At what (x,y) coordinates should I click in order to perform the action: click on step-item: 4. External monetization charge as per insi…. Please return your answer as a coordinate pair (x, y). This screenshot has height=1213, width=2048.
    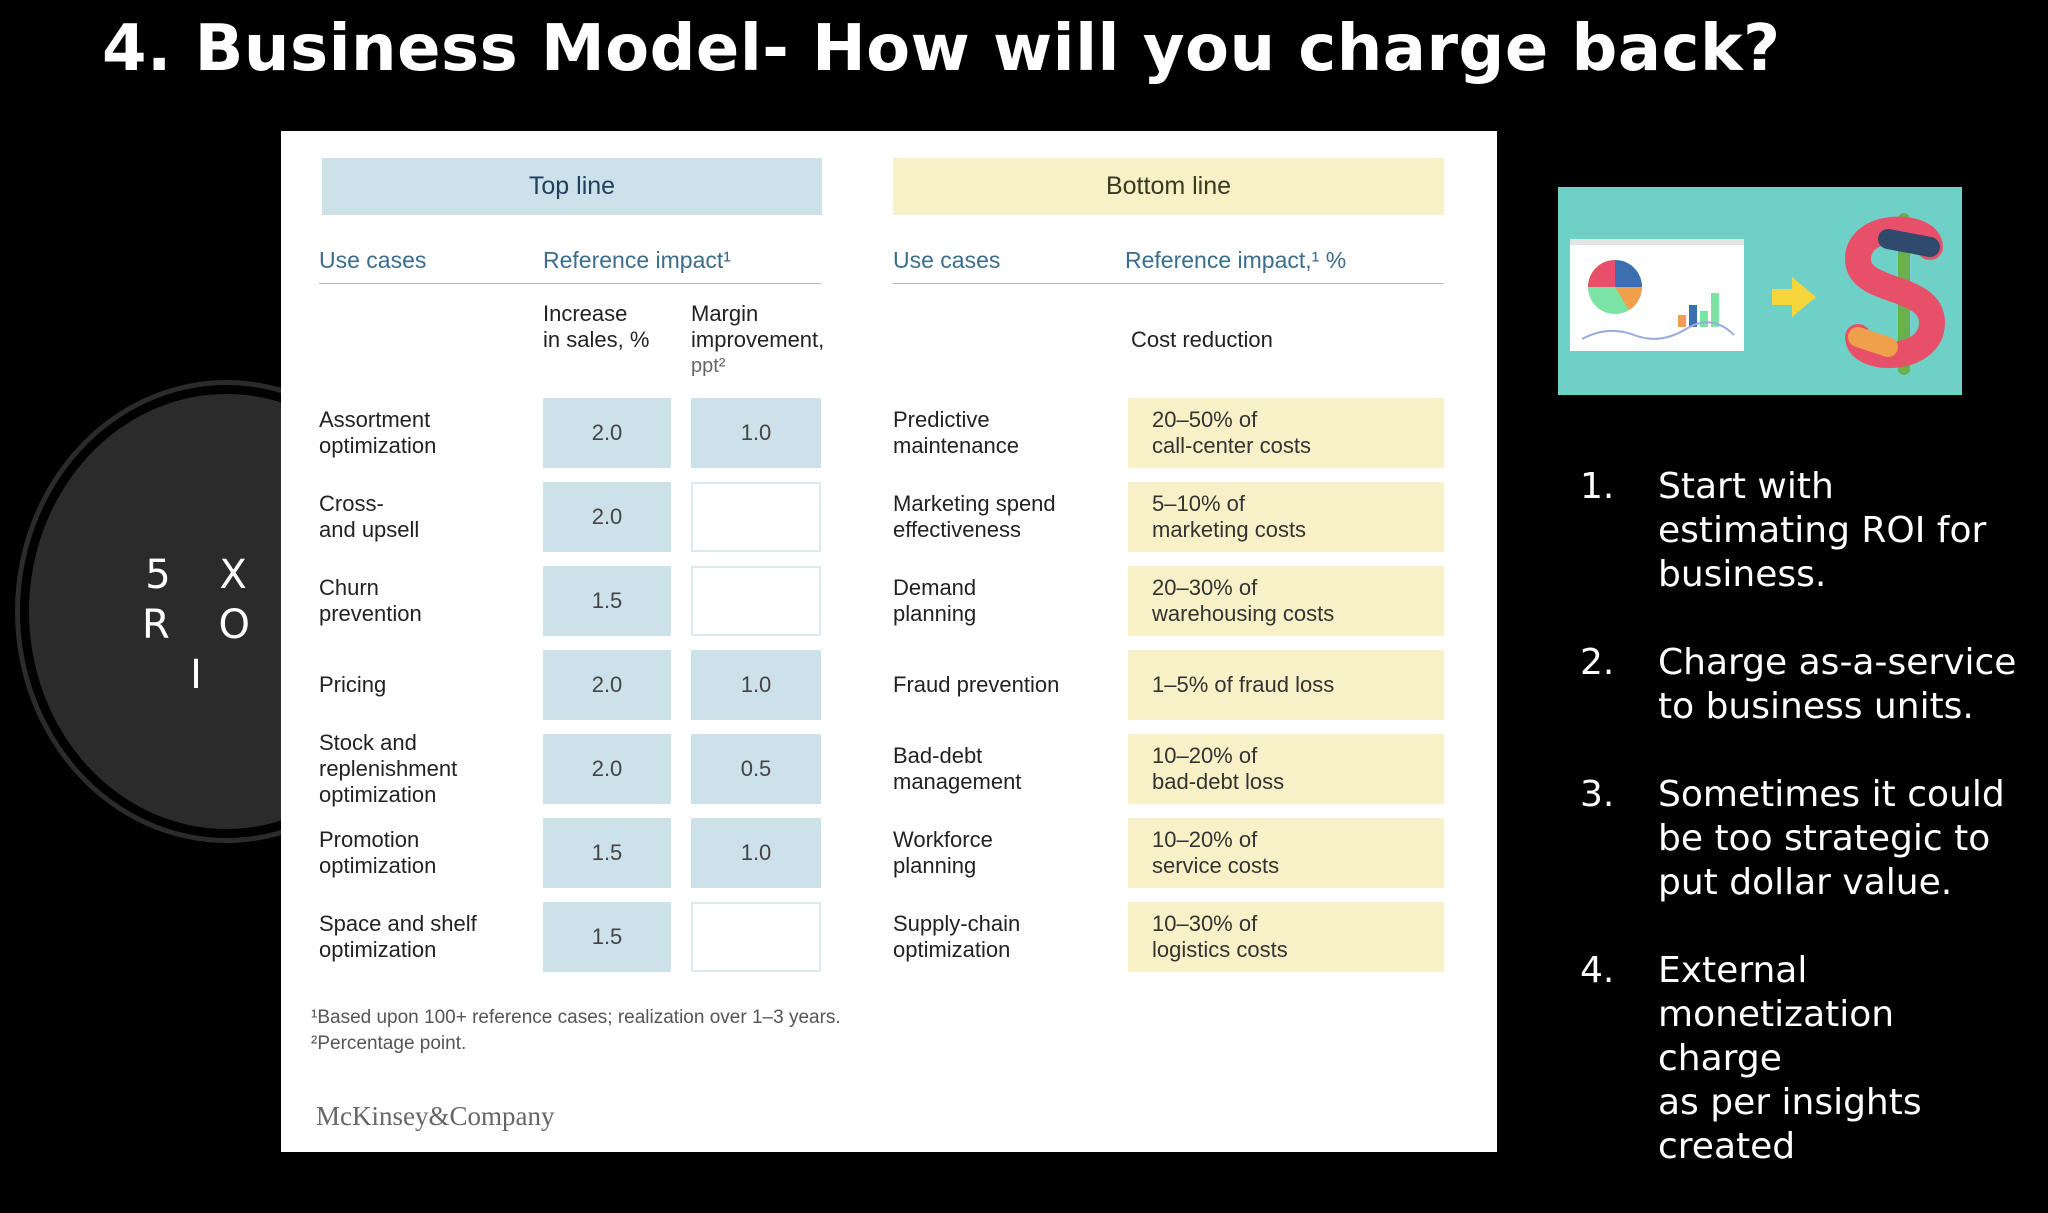
    Looking at the image, I should click on (1800, 1059).